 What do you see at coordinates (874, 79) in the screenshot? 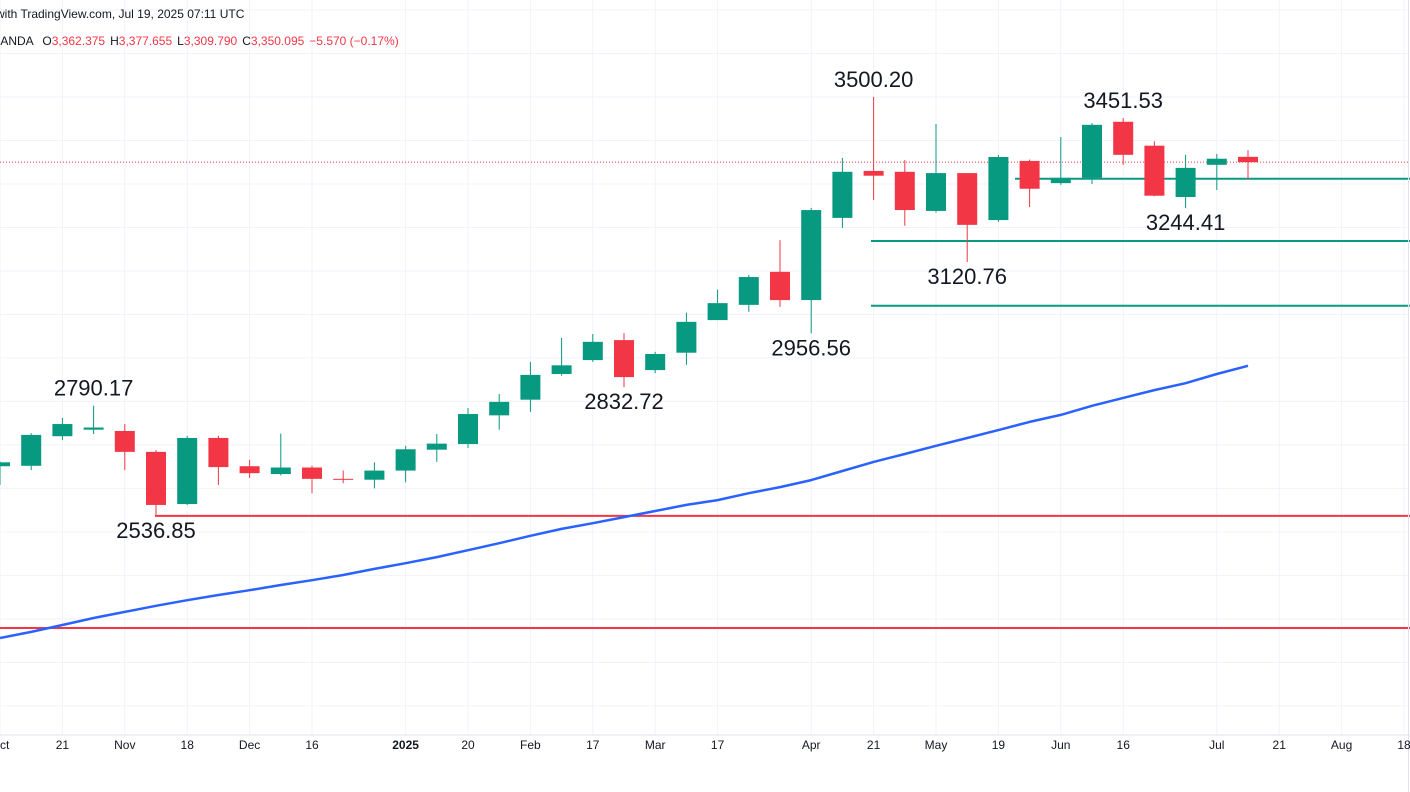
I see `price-annotation: 3500.20` at bounding box center [874, 79].